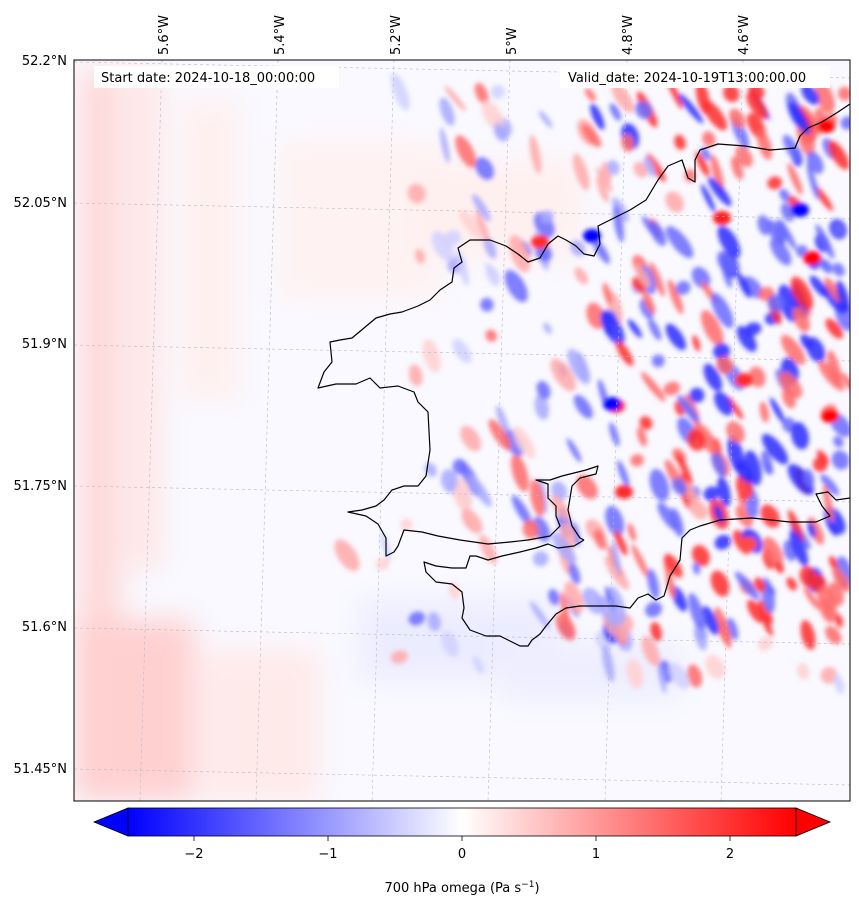 This screenshot has height=908, width=859. I want to click on colorbar-tick: 0, so click(462, 854).